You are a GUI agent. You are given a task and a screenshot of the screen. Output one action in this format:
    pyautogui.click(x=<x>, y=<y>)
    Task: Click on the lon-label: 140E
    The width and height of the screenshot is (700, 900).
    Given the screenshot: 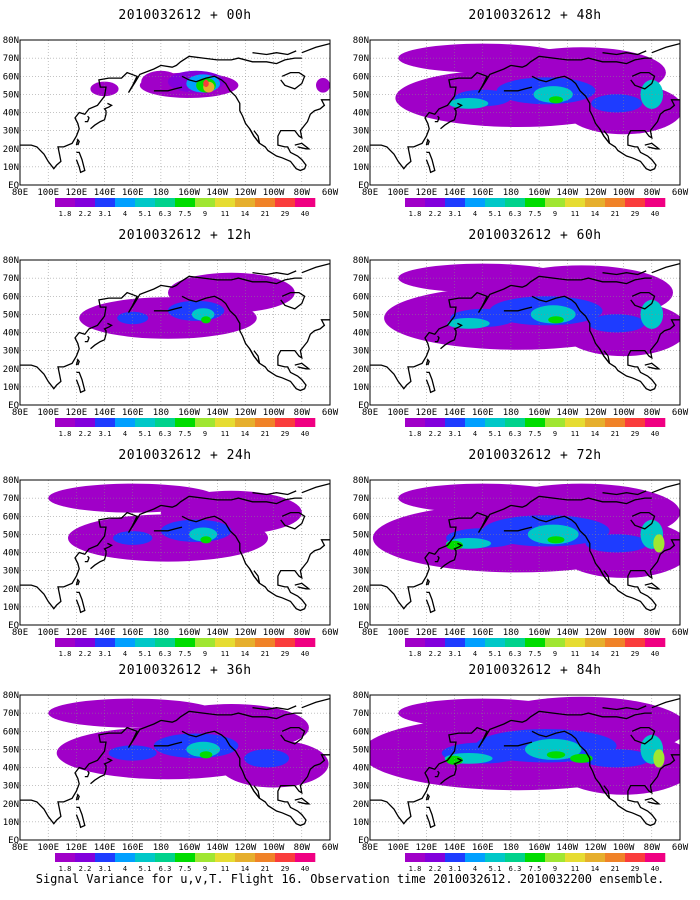 What is the action you would take?
    pyautogui.click(x=455, y=193)
    